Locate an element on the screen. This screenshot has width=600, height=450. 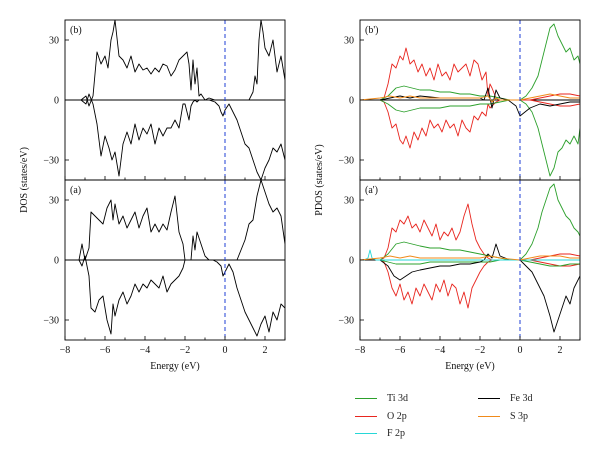
y-tick-label-a_prime-1: 0 is located at coordinates (351, 261).